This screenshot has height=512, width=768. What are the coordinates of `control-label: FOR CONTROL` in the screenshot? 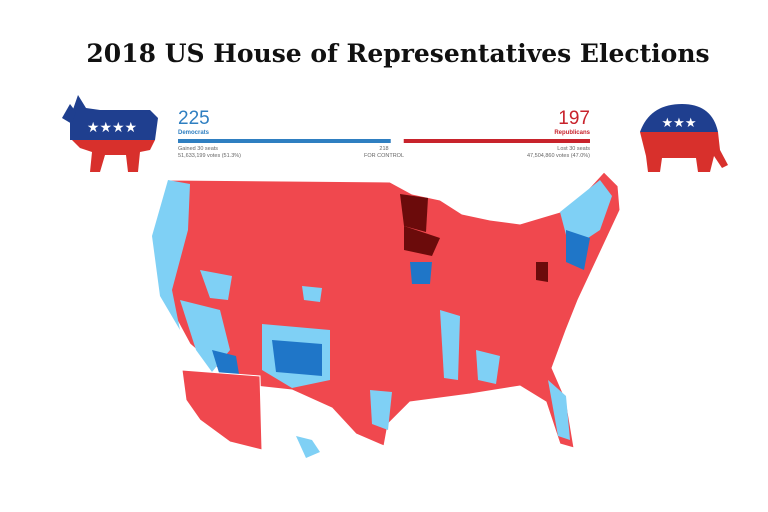 It's located at (384, 156).